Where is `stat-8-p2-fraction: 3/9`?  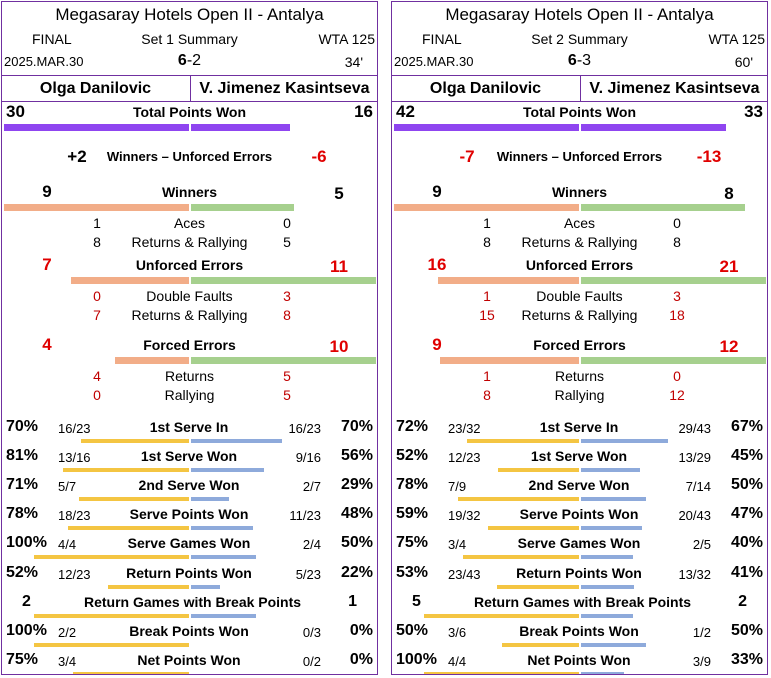 stat-8-p2-fraction: 3/9 is located at coordinates (701, 661).